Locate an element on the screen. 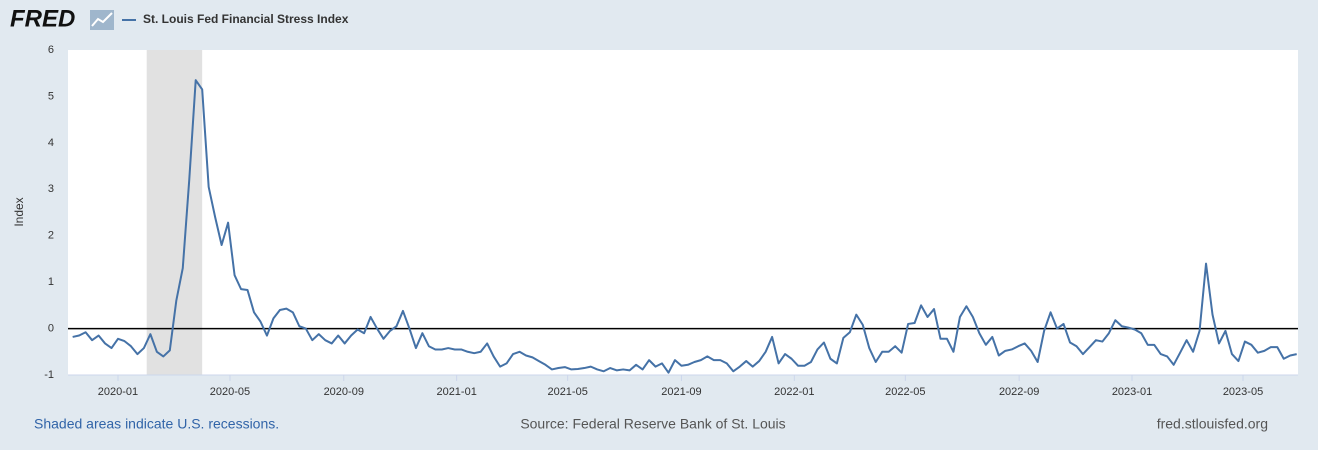  logo: FRED is located at coordinates (42, 18).